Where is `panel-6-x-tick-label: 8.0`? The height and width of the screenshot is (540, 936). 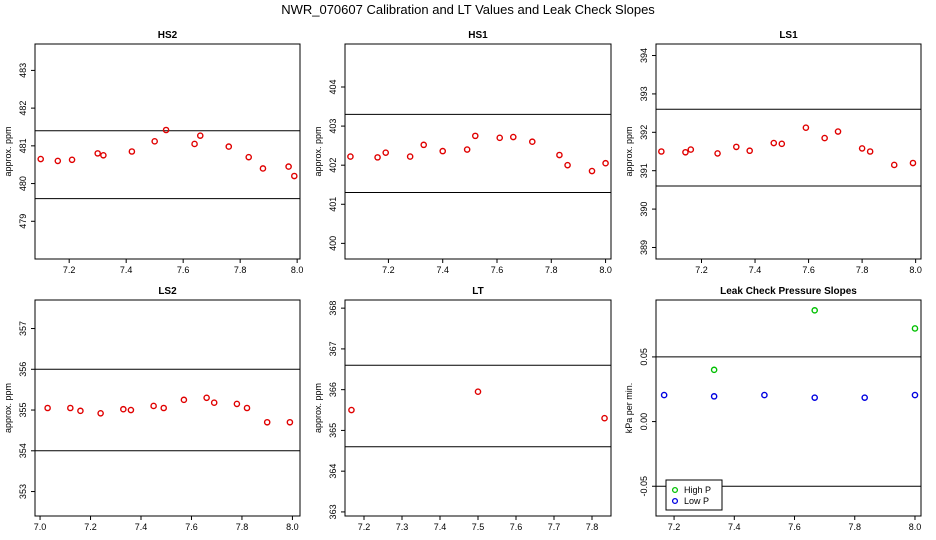
panel-6-x-tick-label: 8.0 is located at coordinates (915, 527).